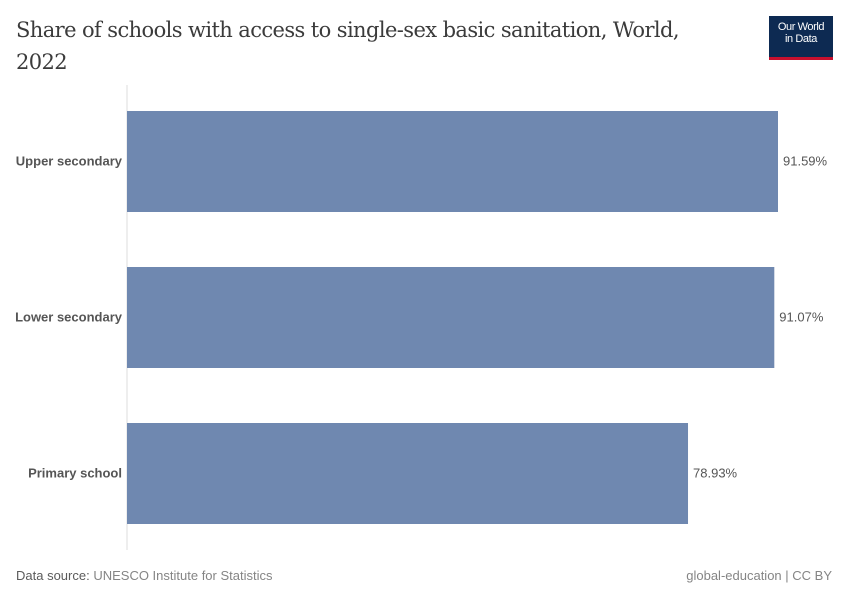 Image resolution: width=850 pixels, height=600 pixels. What do you see at coordinates (715, 473) in the screenshot?
I see `data-label: 78.93%` at bounding box center [715, 473].